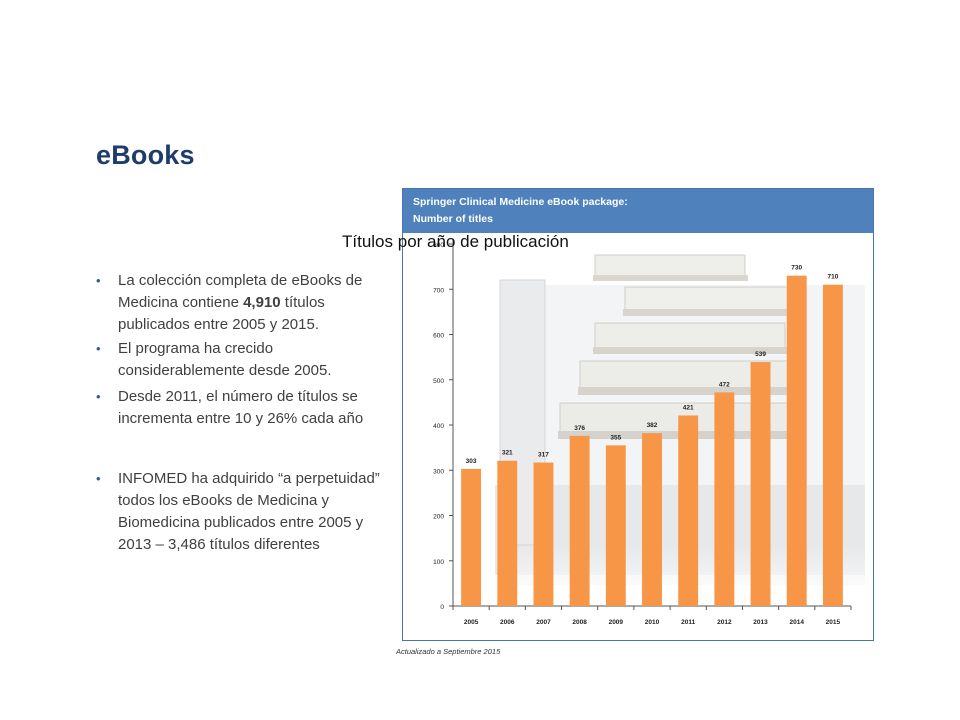  I want to click on bar-value-label: 321, so click(507, 453).